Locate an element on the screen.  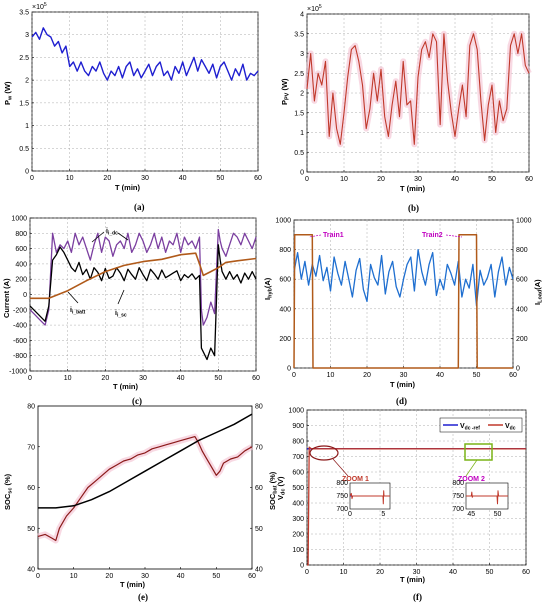
plot-c-ytick-label: 1000 is located at coordinates (19, 219).